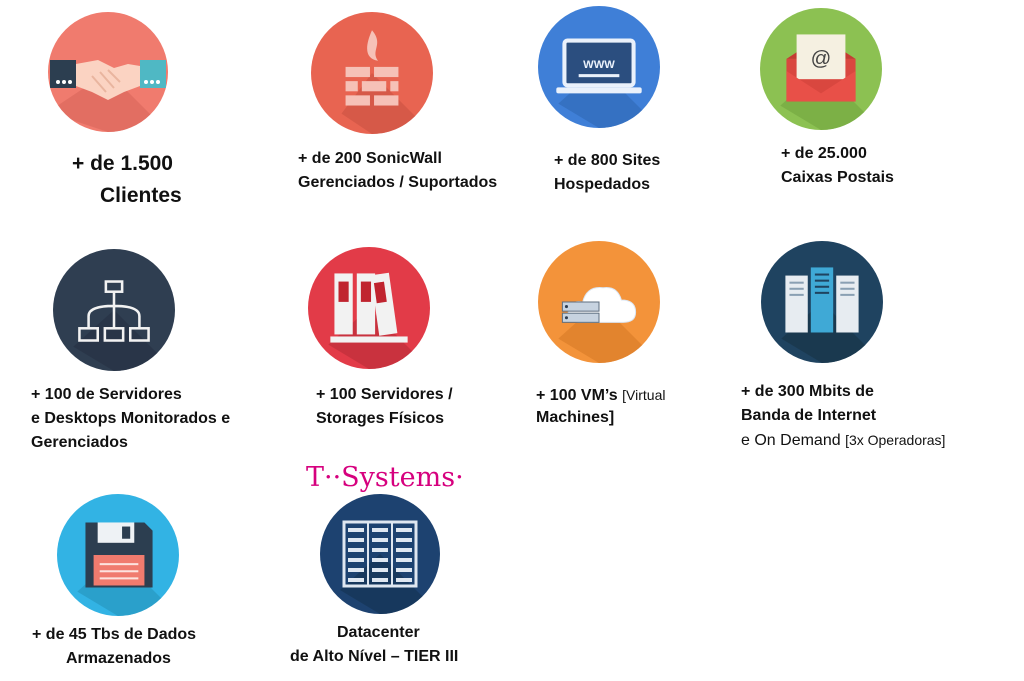  I want to click on vms-line1: + 100 VM’s [Virtual, so click(600, 395).